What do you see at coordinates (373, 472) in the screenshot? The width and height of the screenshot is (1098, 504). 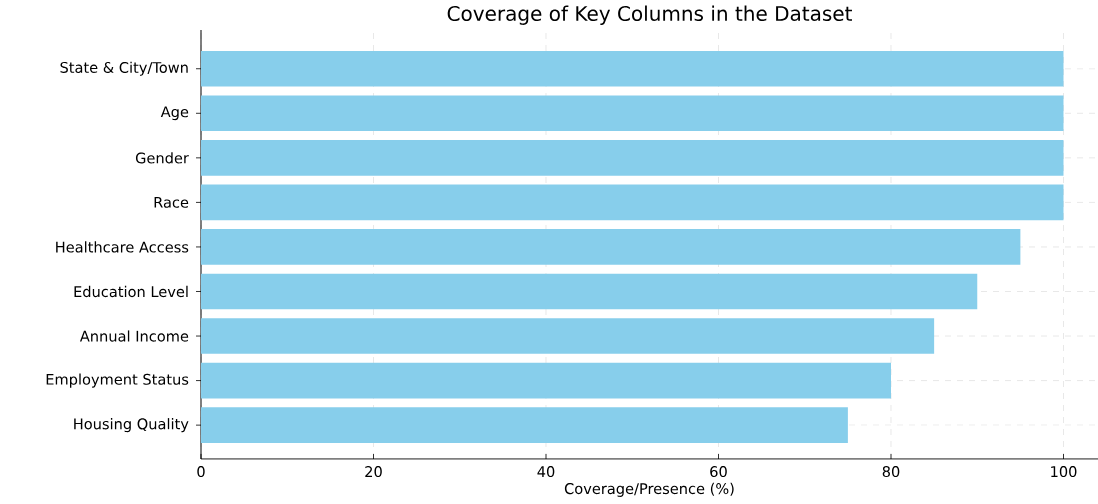 I see `x-tick-label: 20` at bounding box center [373, 472].